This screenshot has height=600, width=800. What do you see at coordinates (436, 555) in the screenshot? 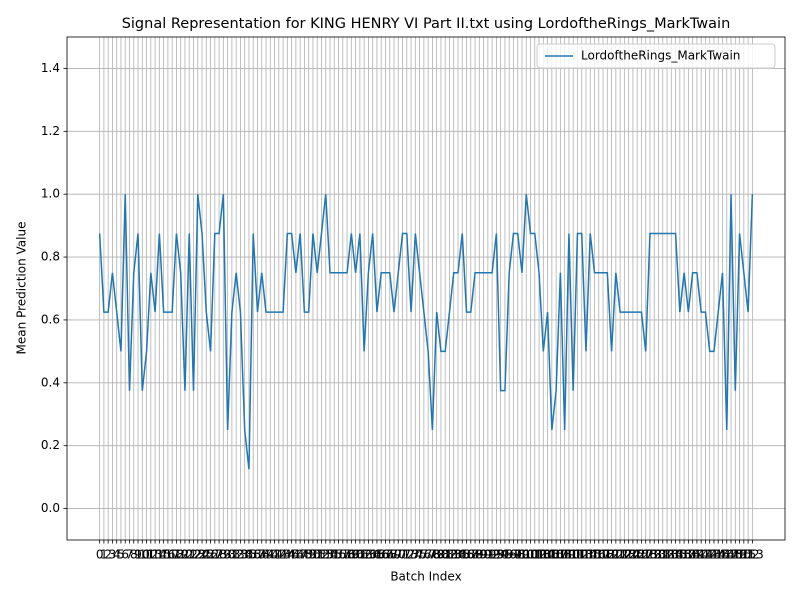
I see `x-tick-label: 79` at bounding box center [436, 555].